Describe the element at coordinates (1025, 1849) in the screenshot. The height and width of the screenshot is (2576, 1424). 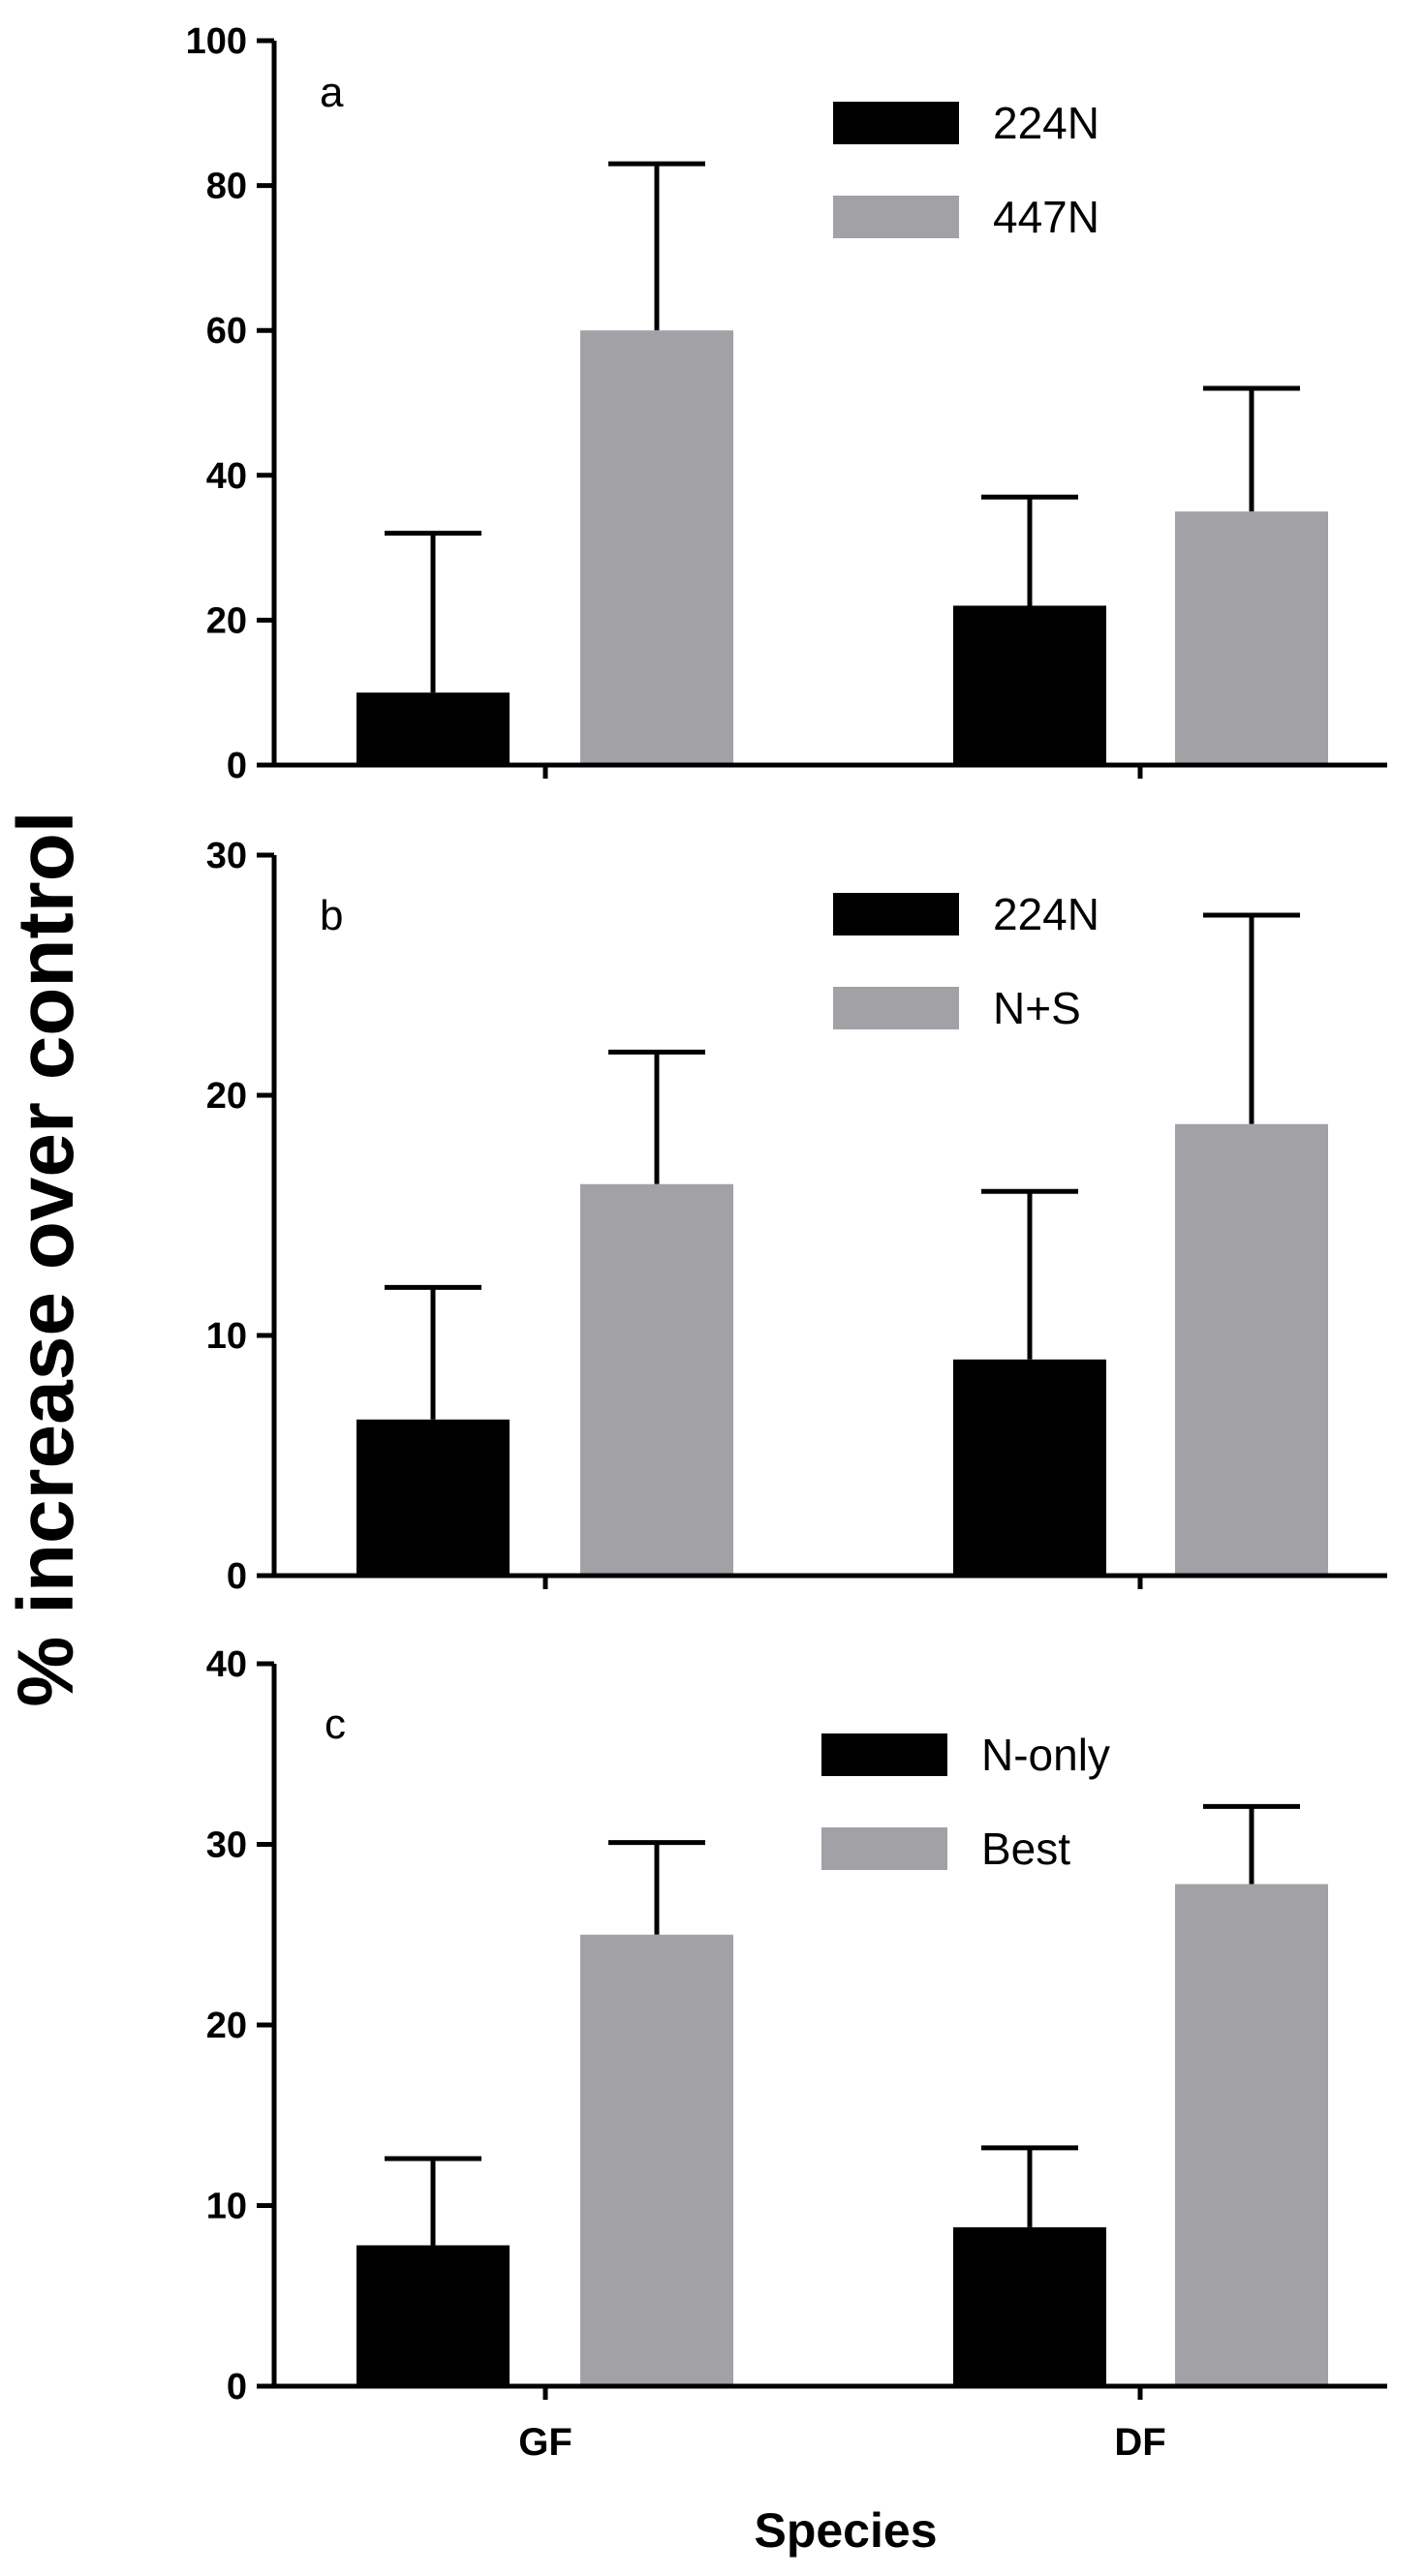
I see `legend-label: Best` at that location.